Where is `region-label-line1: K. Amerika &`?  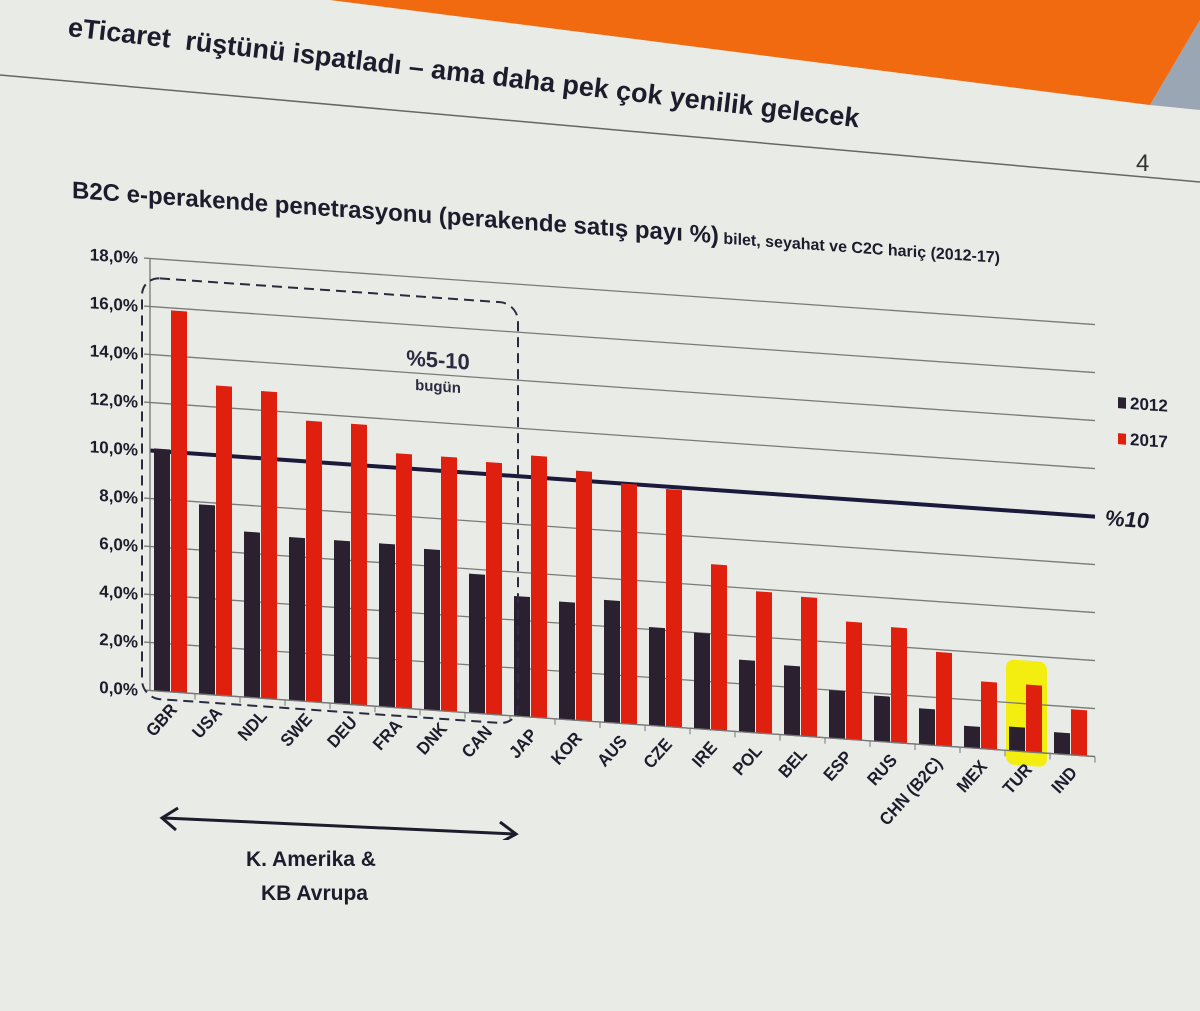
region-label-line1: K. Amerika & is located at coordinates (311, 859).